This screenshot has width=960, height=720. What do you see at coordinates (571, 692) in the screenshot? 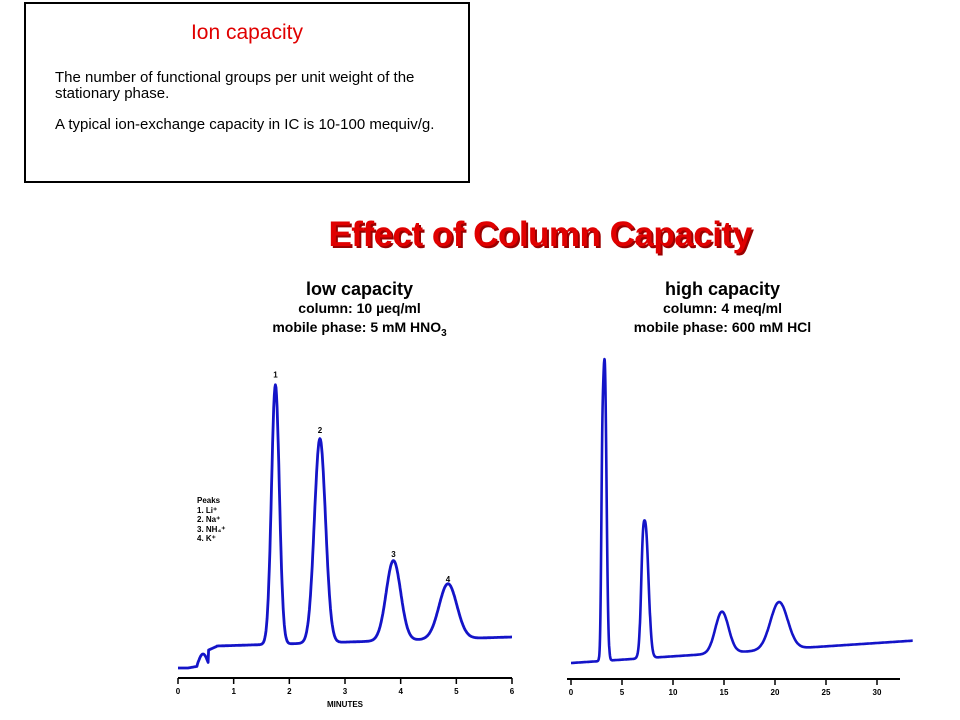
I see `high-capacity-x-tick-label: 0` at bounding box center [571, 692].